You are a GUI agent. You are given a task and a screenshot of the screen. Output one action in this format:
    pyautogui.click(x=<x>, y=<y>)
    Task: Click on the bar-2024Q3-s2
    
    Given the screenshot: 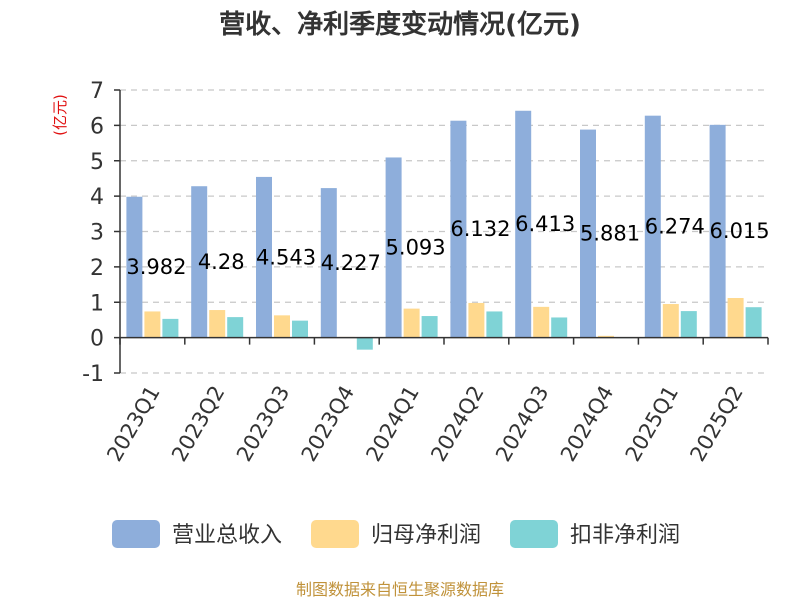 What is the action you would take?
    pyautogui.click(x=559, y=327)
    